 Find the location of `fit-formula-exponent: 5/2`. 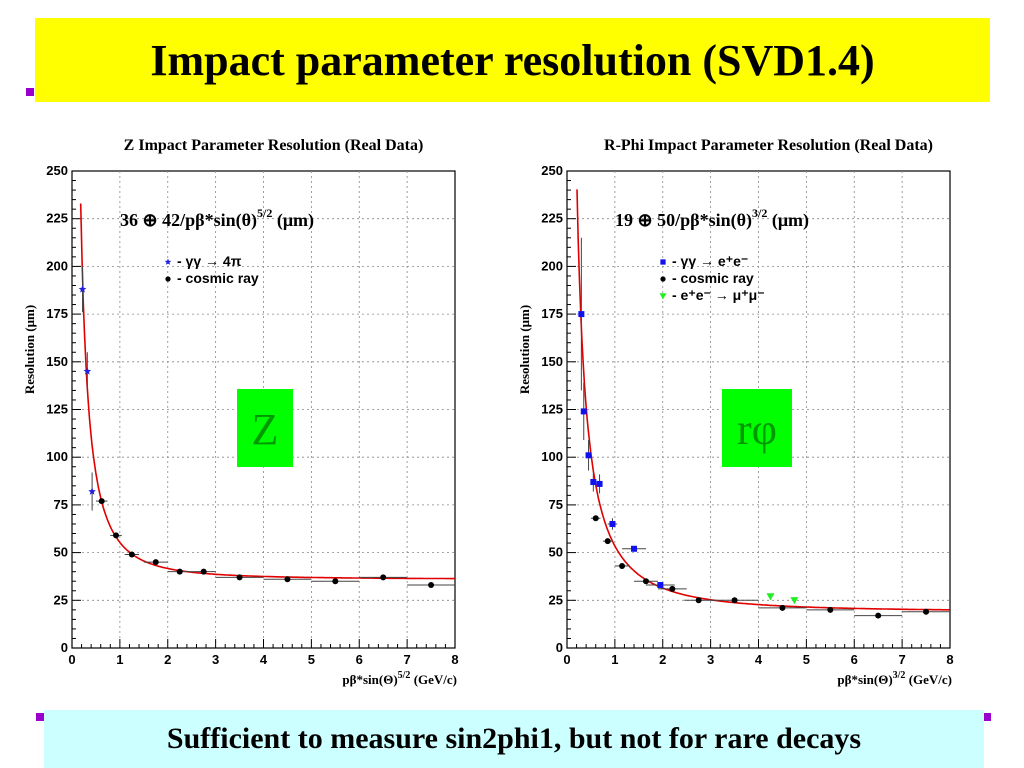

fit-formula-exponent: 5/2 is located at coordinates (264, 213).